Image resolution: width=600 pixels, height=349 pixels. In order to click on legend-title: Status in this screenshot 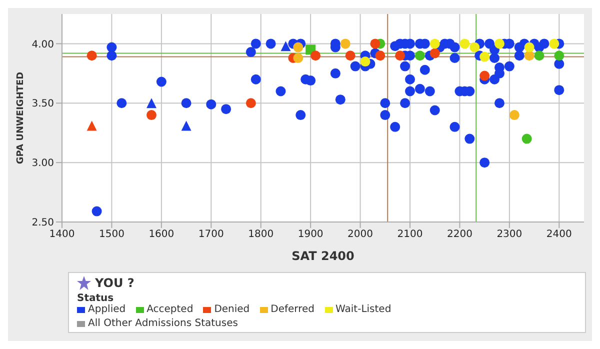, I will do `click(96, 298)`.